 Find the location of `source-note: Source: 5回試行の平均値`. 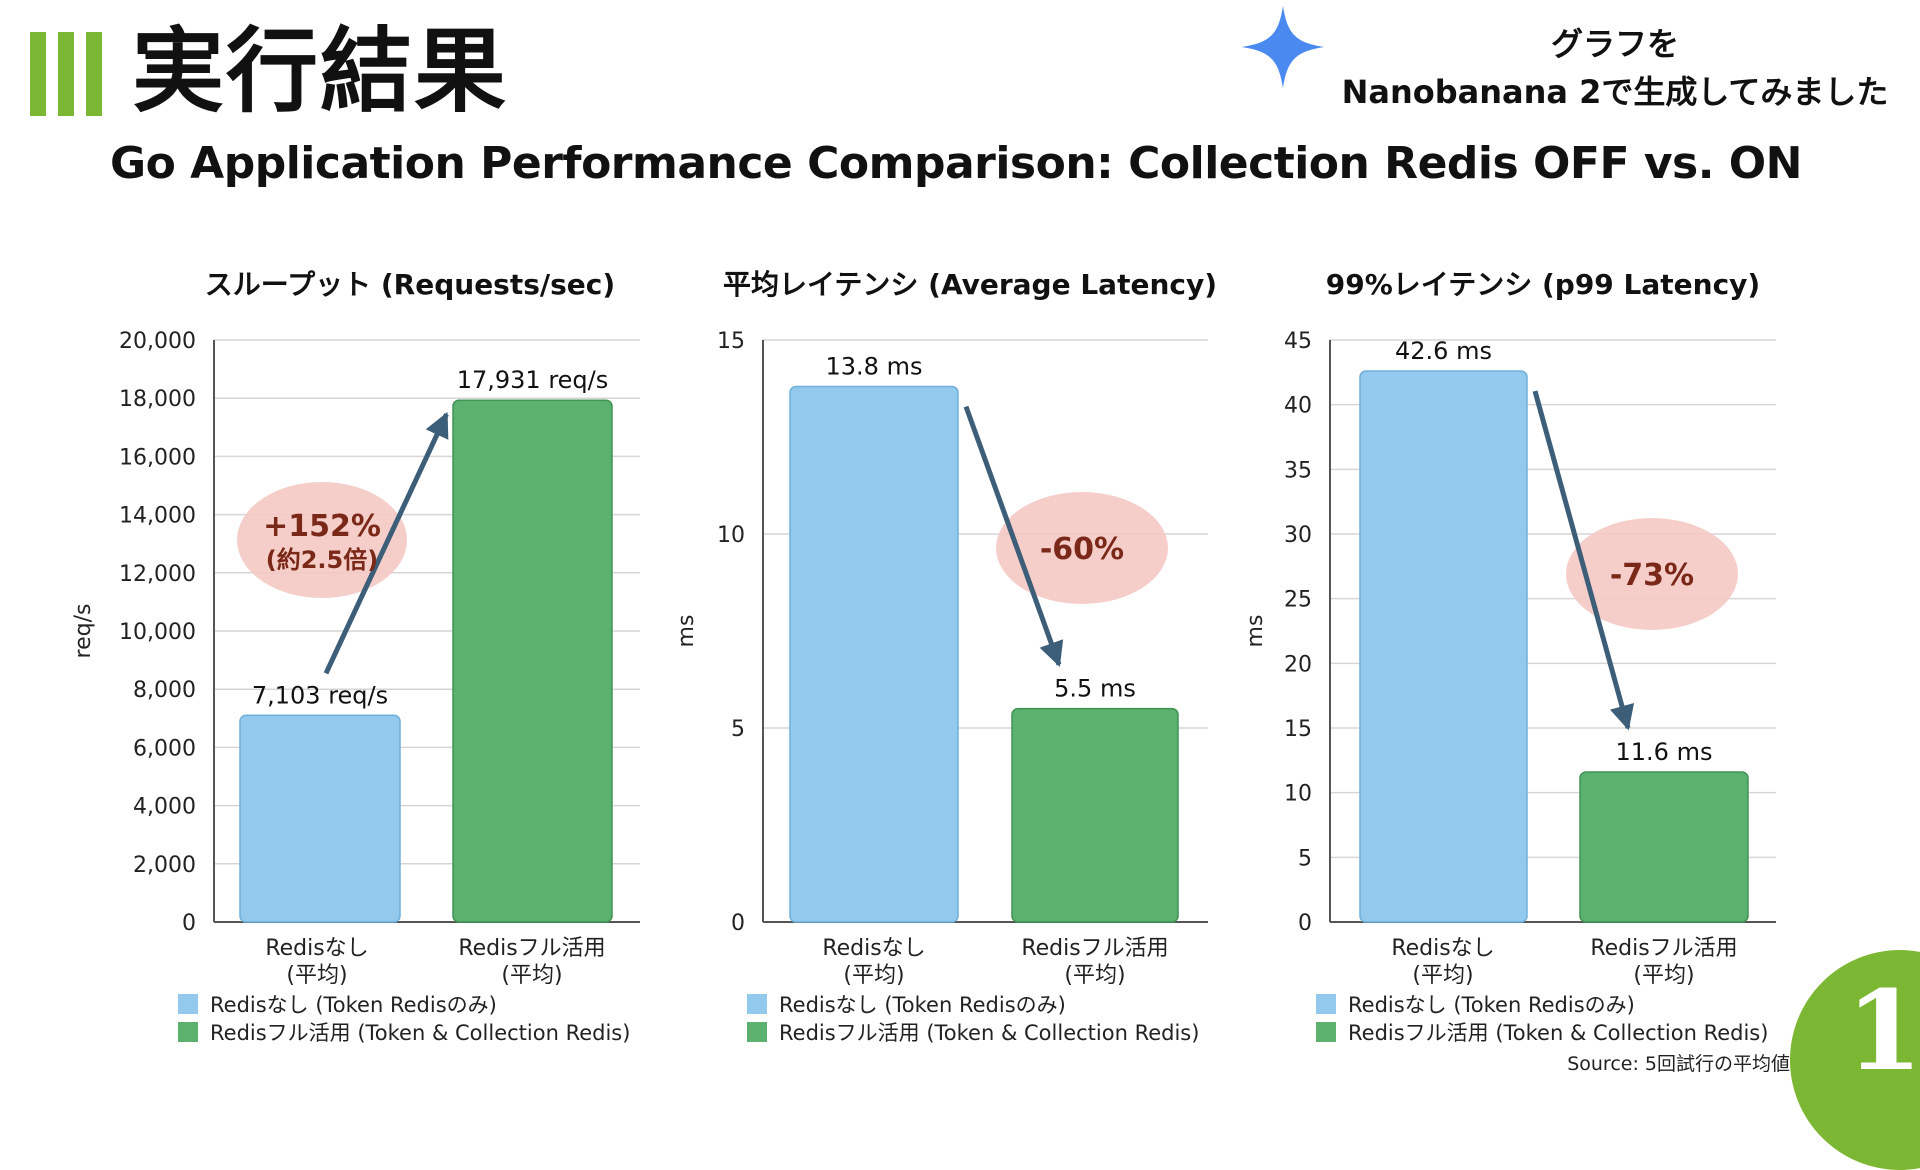

source-note: Source: 5回試行の平均値 is located at coordinates (1678, 1064).